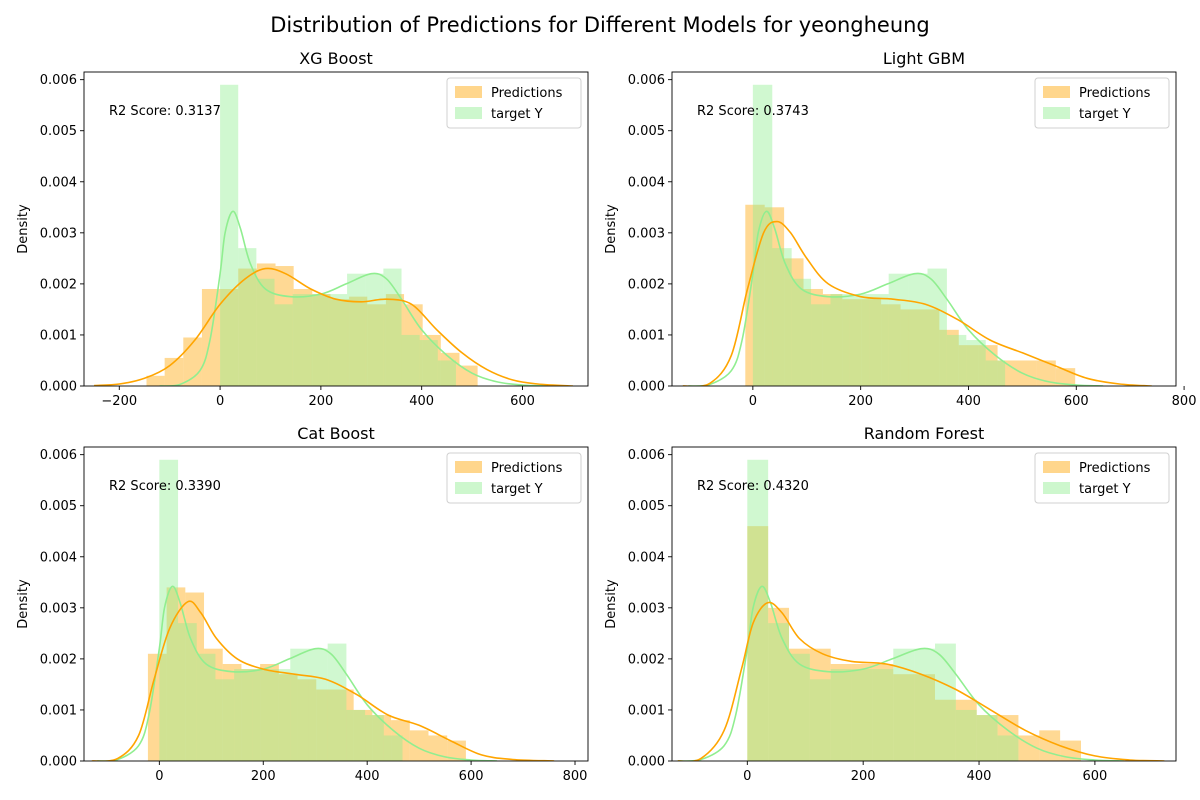 The width and height of the screenshot is (1200, 800). What do you see at coordinates (1184, 401) in the screenshot?
I see `x-tick-label: 800` at bounding box center [1184, 401].